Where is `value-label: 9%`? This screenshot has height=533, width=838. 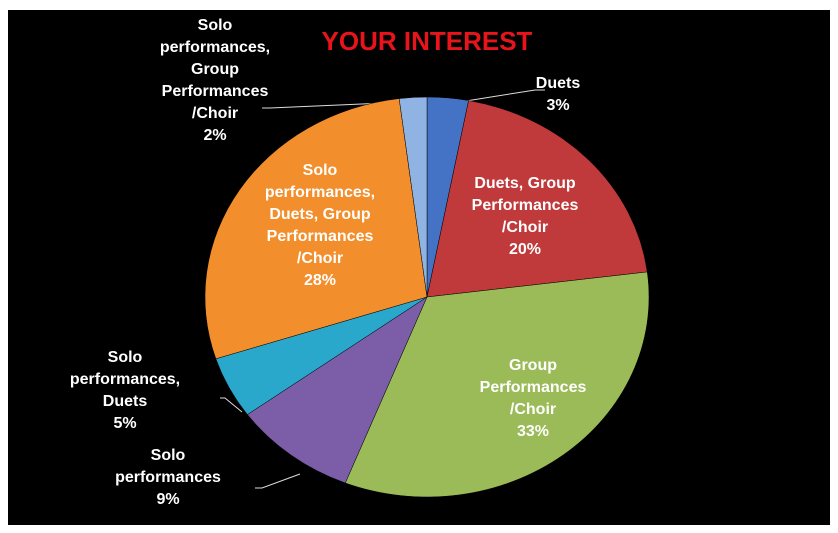 value-label: 9% is located at coordinates (167, 499).